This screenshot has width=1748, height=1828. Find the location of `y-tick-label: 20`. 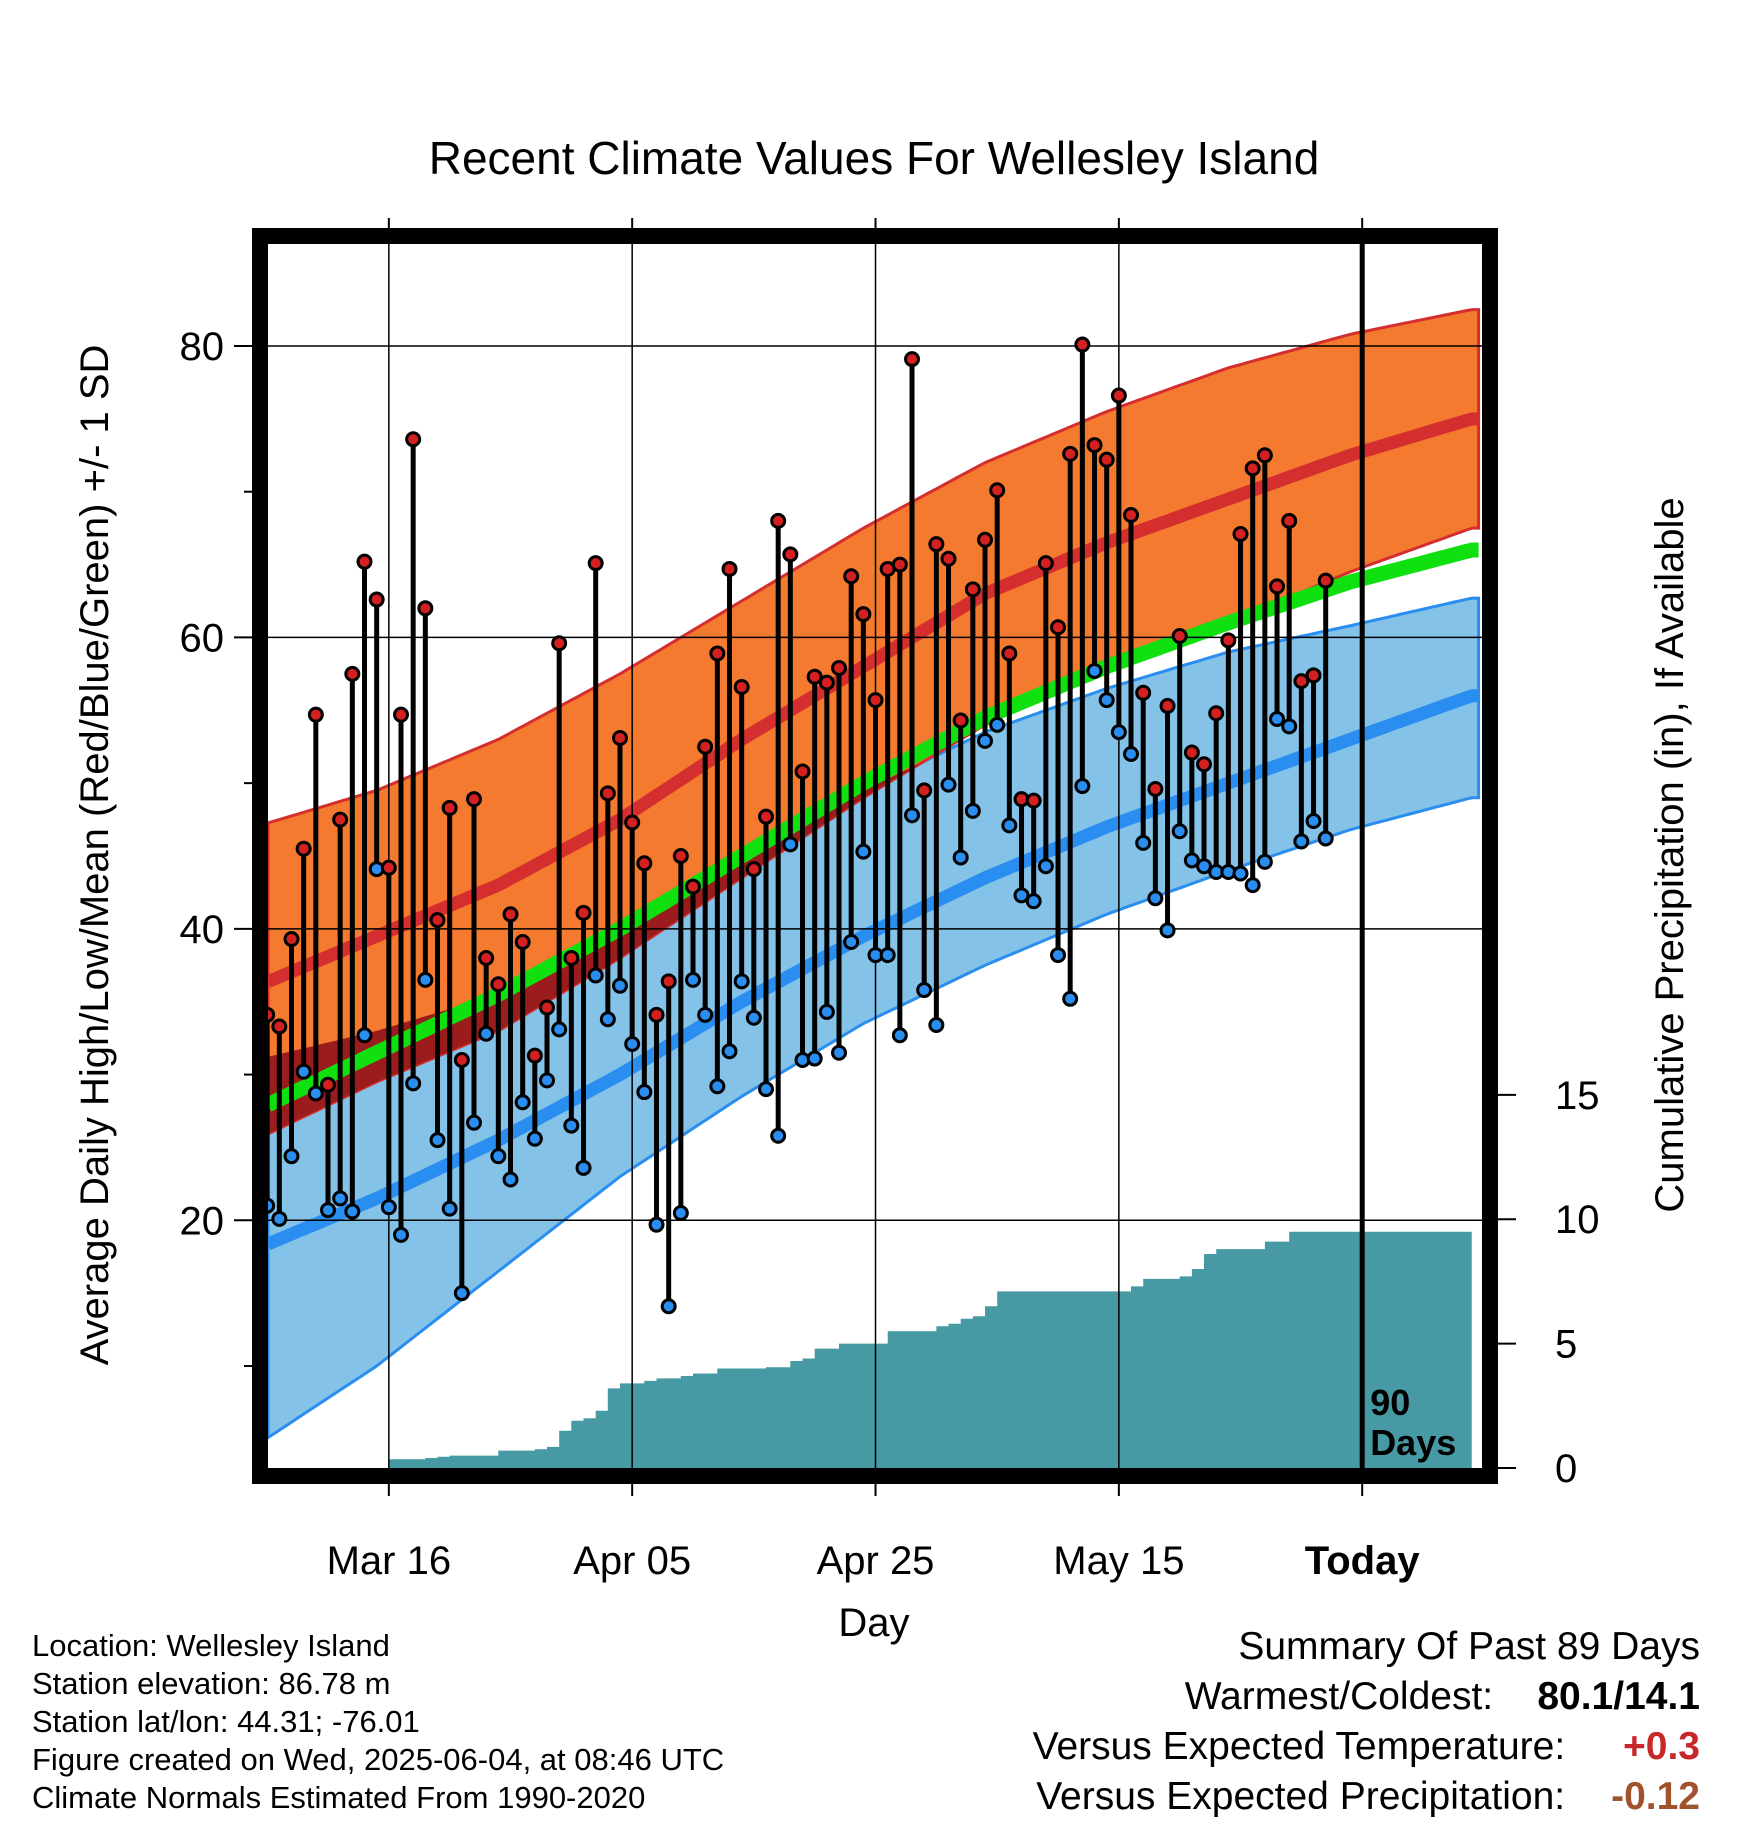

y-tick-label: 20 is located at coordinates (202, 1221).